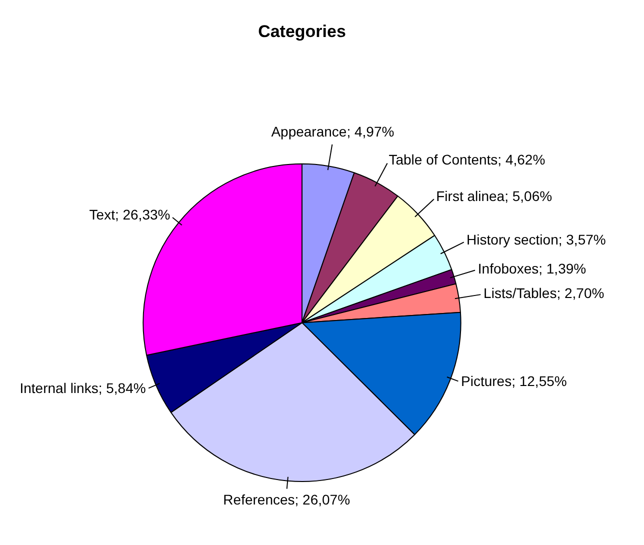  I want to click on slice-label: Pictures; 12,55%, so click(514, 381).